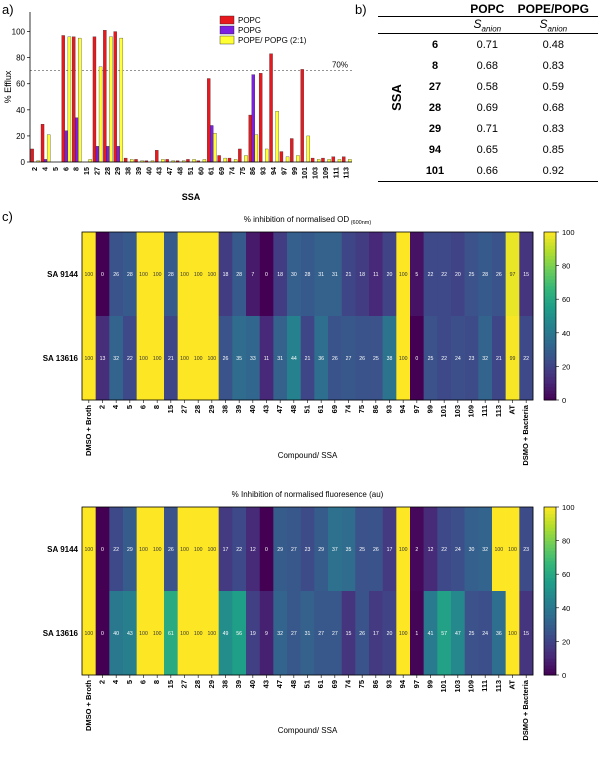 This screenshot has width=606, height=760. I want to click on panel-label-a: a), so click(8, 9).